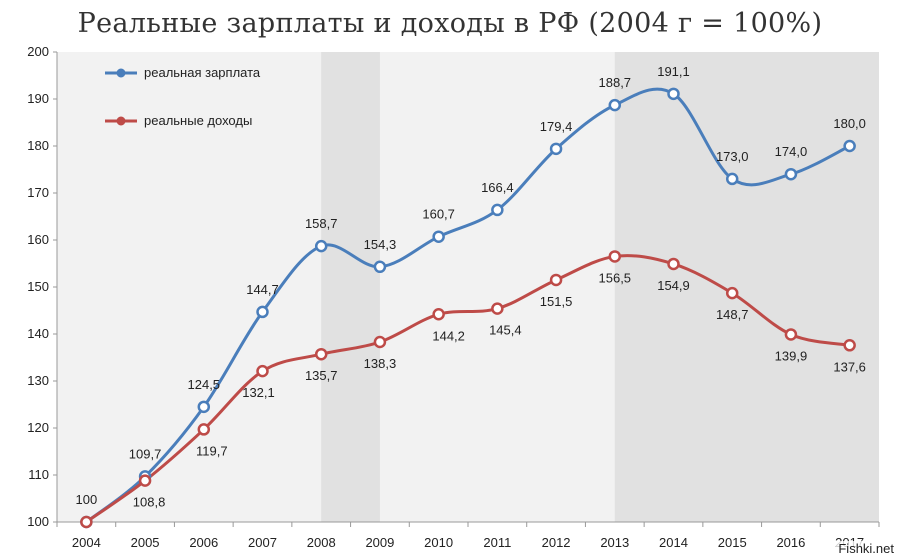 The image size is (900, 560). What do you see at coordinates (866, 548) in the screenshot?
I see `watermark: Fishki.net` at bounding box center [866, 548].